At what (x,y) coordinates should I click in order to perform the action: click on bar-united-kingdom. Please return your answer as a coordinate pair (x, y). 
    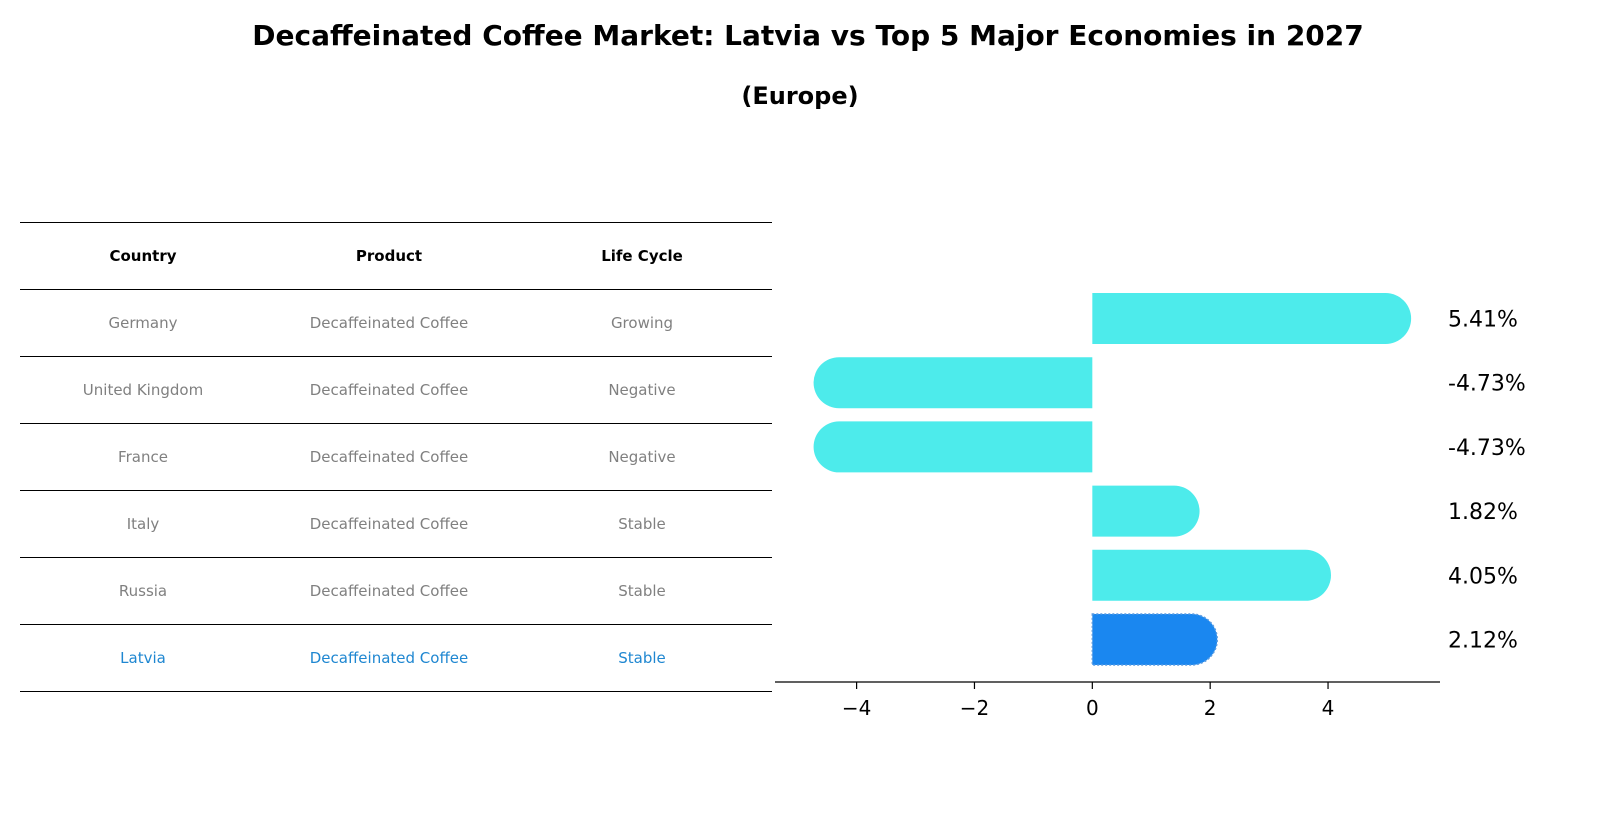
    Looking at the image, I should click on (953, 383).